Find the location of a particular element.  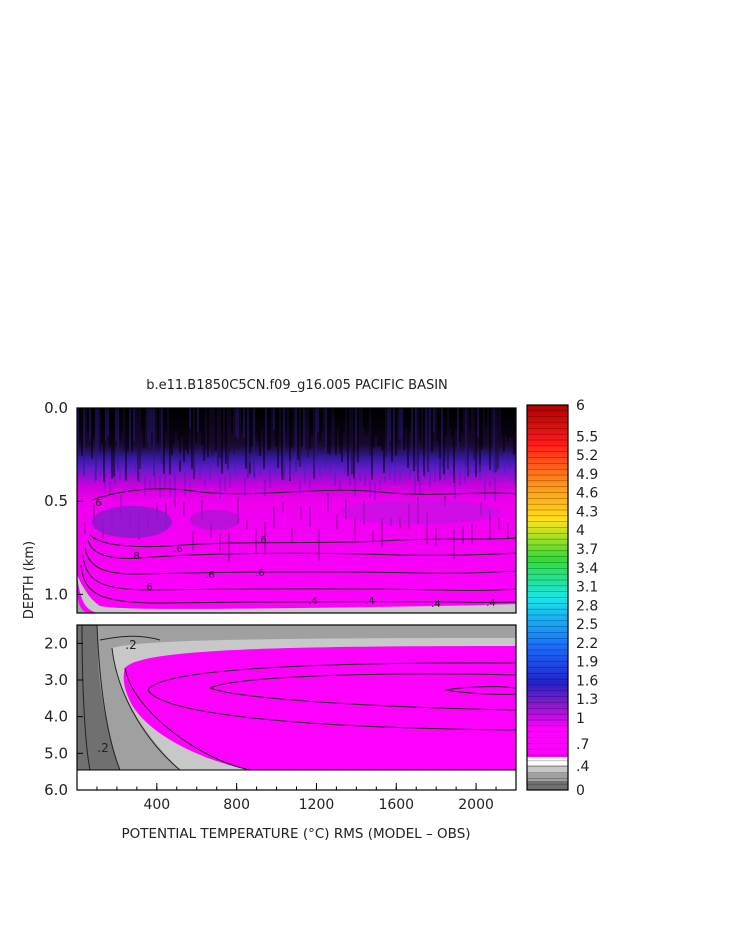

colorbar-label: 1.6 is located at coordinates (587, 681).